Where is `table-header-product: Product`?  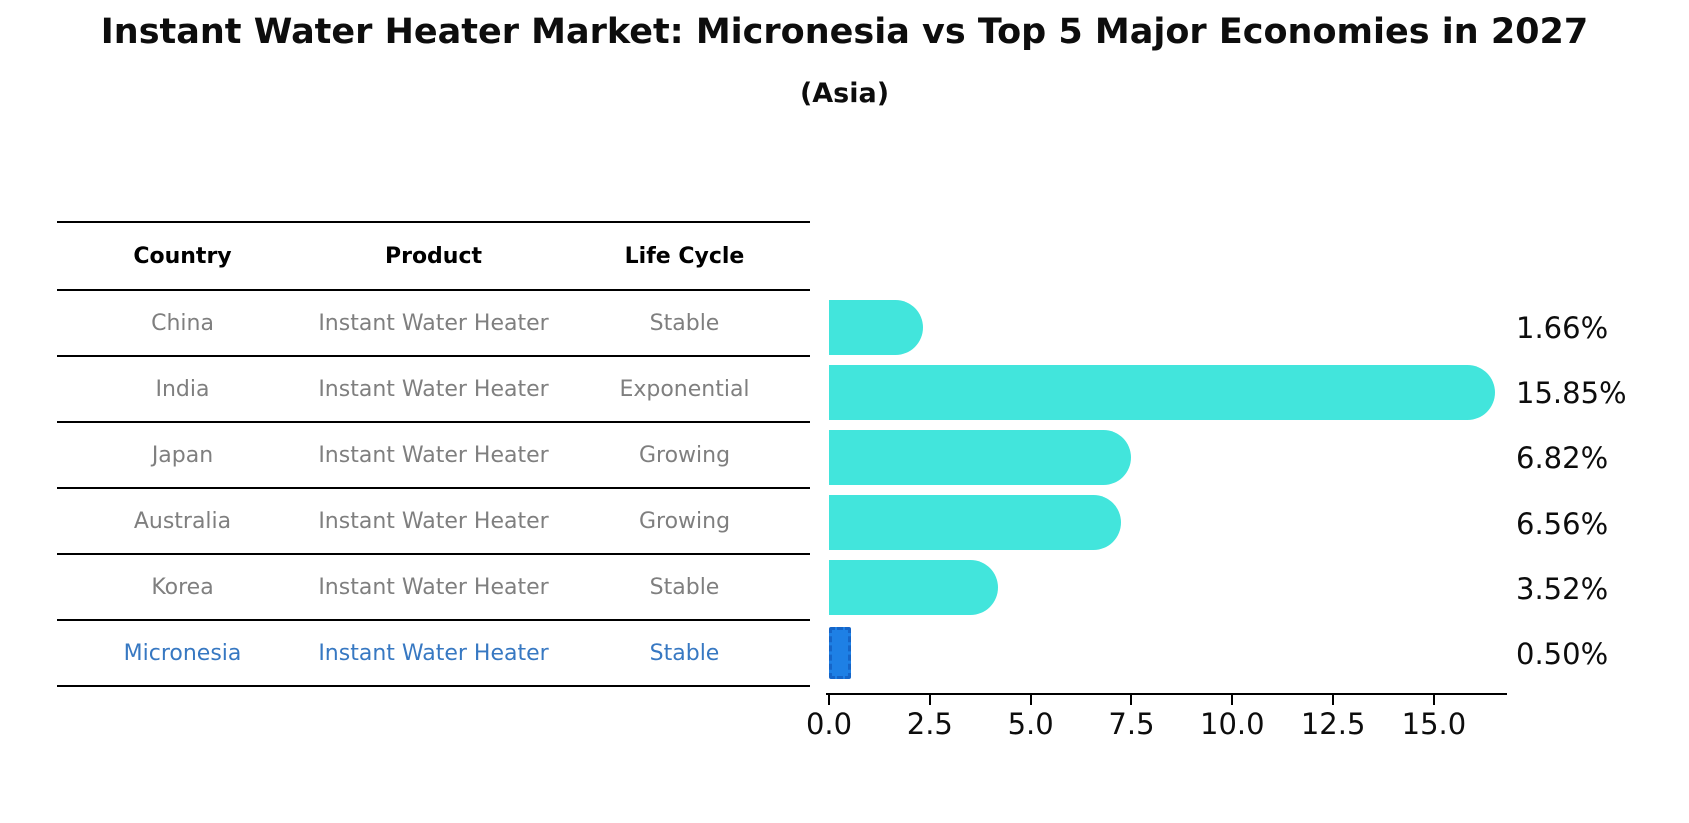
table-header-product: Product is located at coordinates (433, 256).